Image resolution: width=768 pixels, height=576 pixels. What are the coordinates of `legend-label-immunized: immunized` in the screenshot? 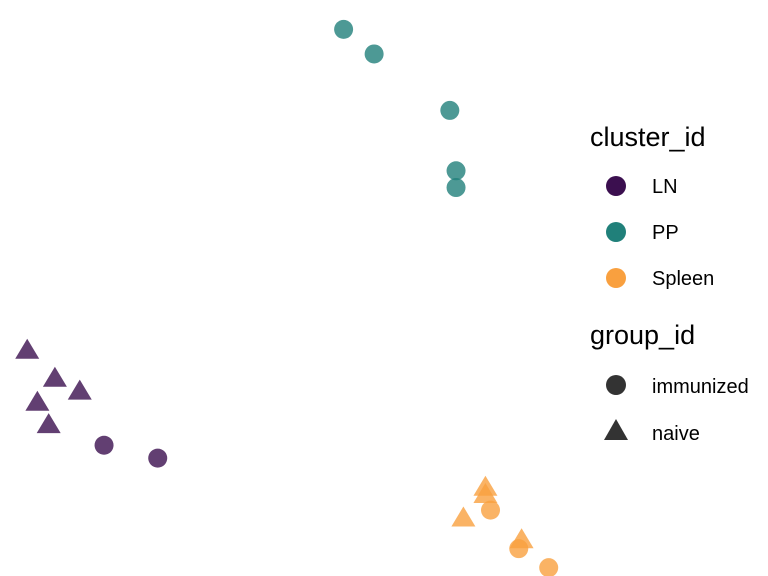 It's located at (700, 387).